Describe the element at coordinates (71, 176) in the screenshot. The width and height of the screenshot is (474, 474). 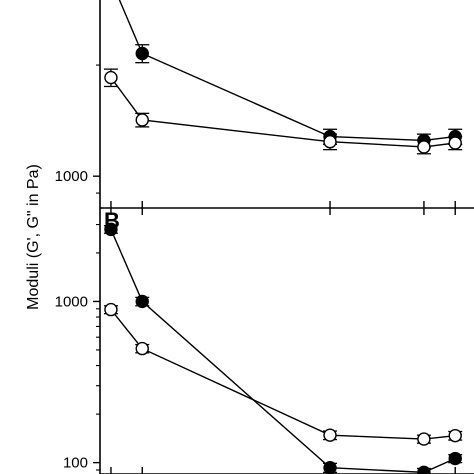
I see `y-tick-label-0: 1000` at that location.